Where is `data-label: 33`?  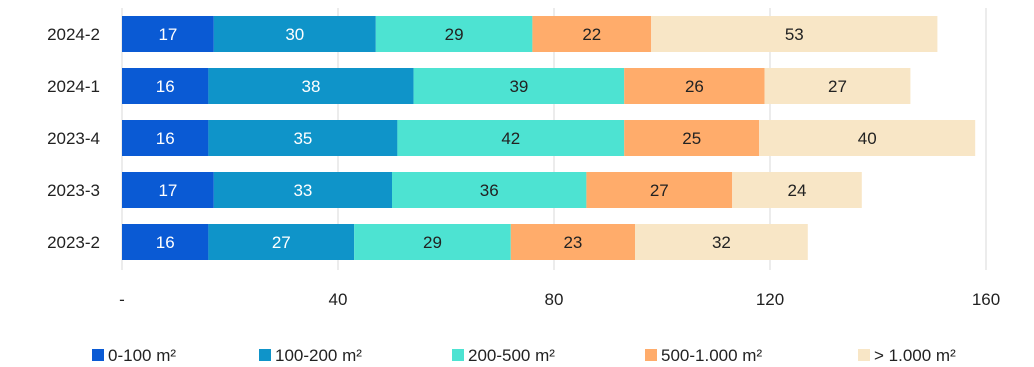
data-label: 33 is located at coordinates (302, 190).